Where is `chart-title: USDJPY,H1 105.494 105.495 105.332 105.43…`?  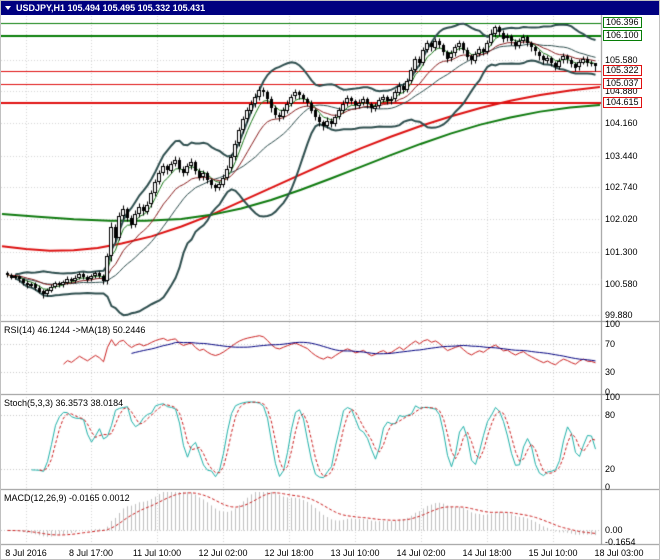
chart-title: USDJPY,H1 105.494 105.495 105.332 105.43… is located at coordinates (111, 8).